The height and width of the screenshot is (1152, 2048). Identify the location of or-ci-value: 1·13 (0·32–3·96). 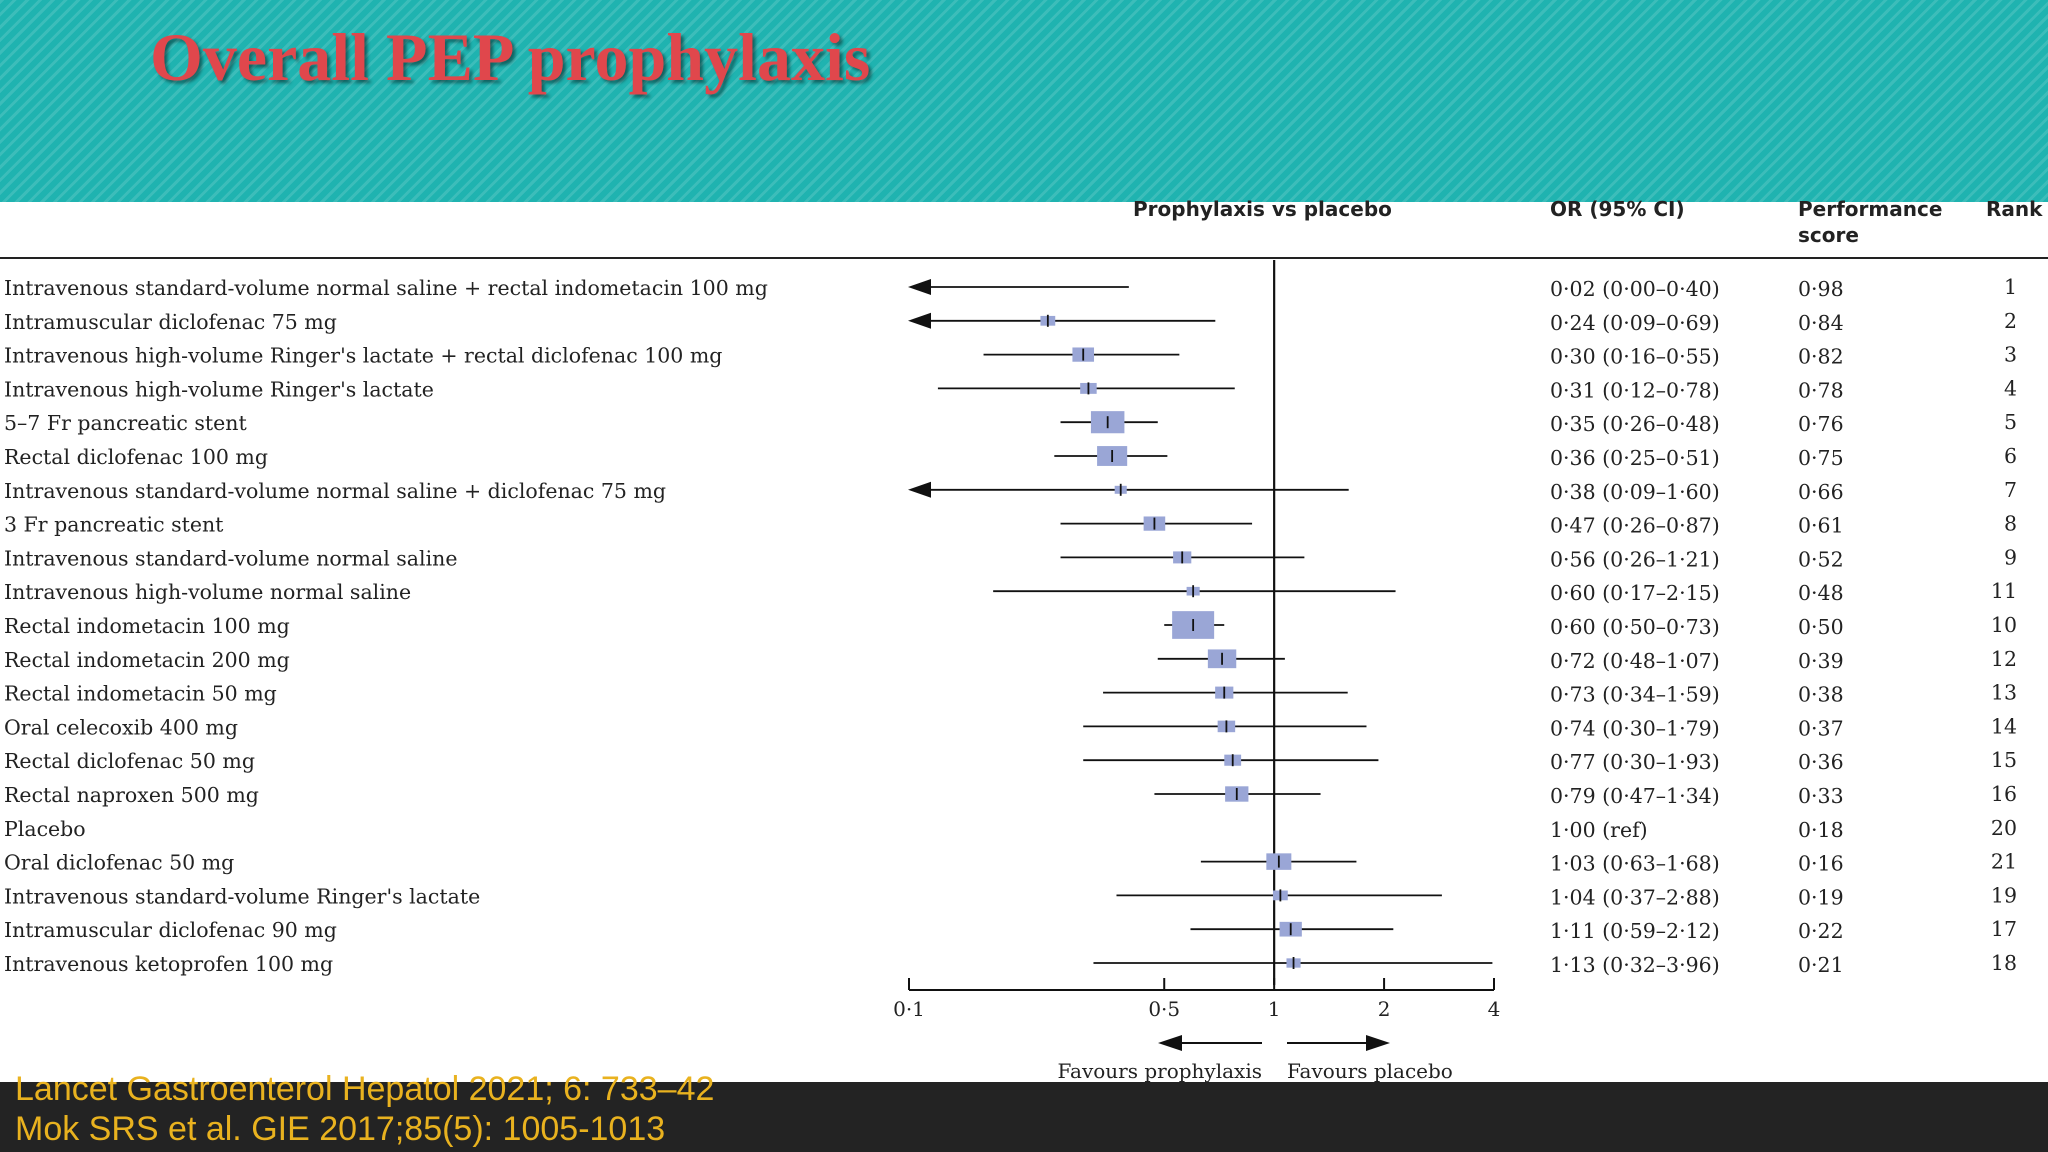
(1635, 965).